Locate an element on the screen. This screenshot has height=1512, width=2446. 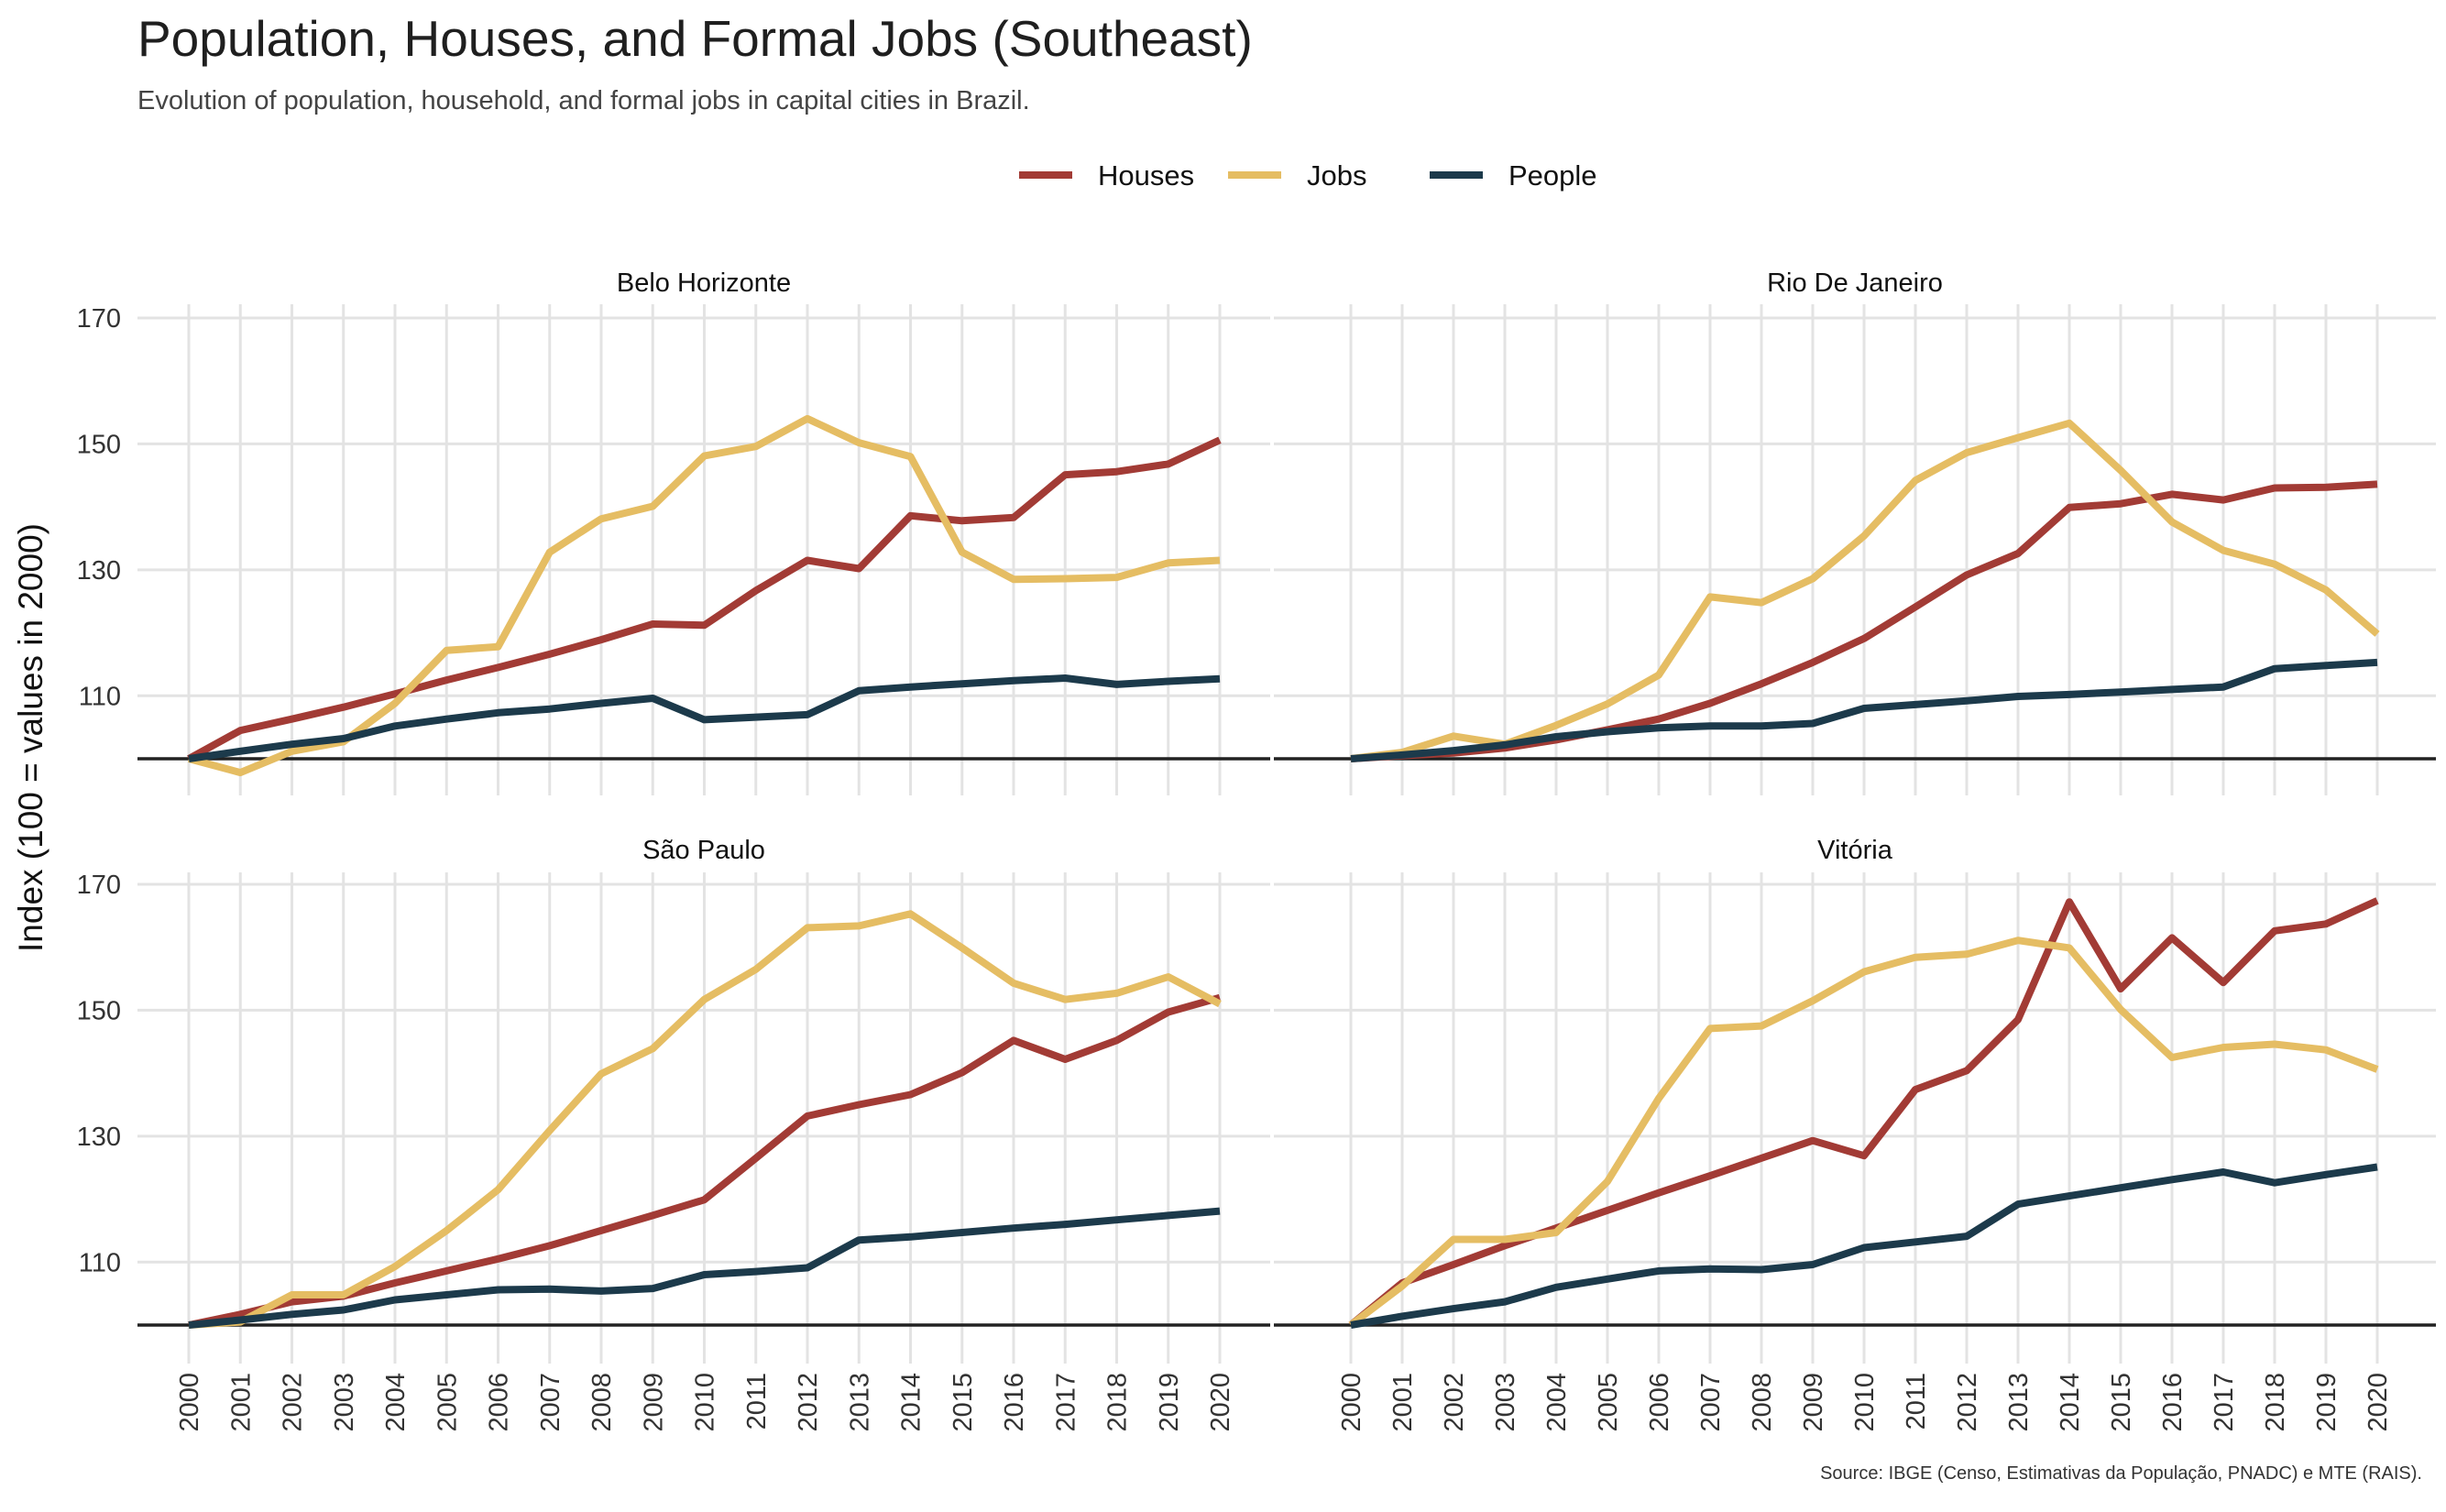
legend: Houses Jobs People is located at coordinates (1308, 175).